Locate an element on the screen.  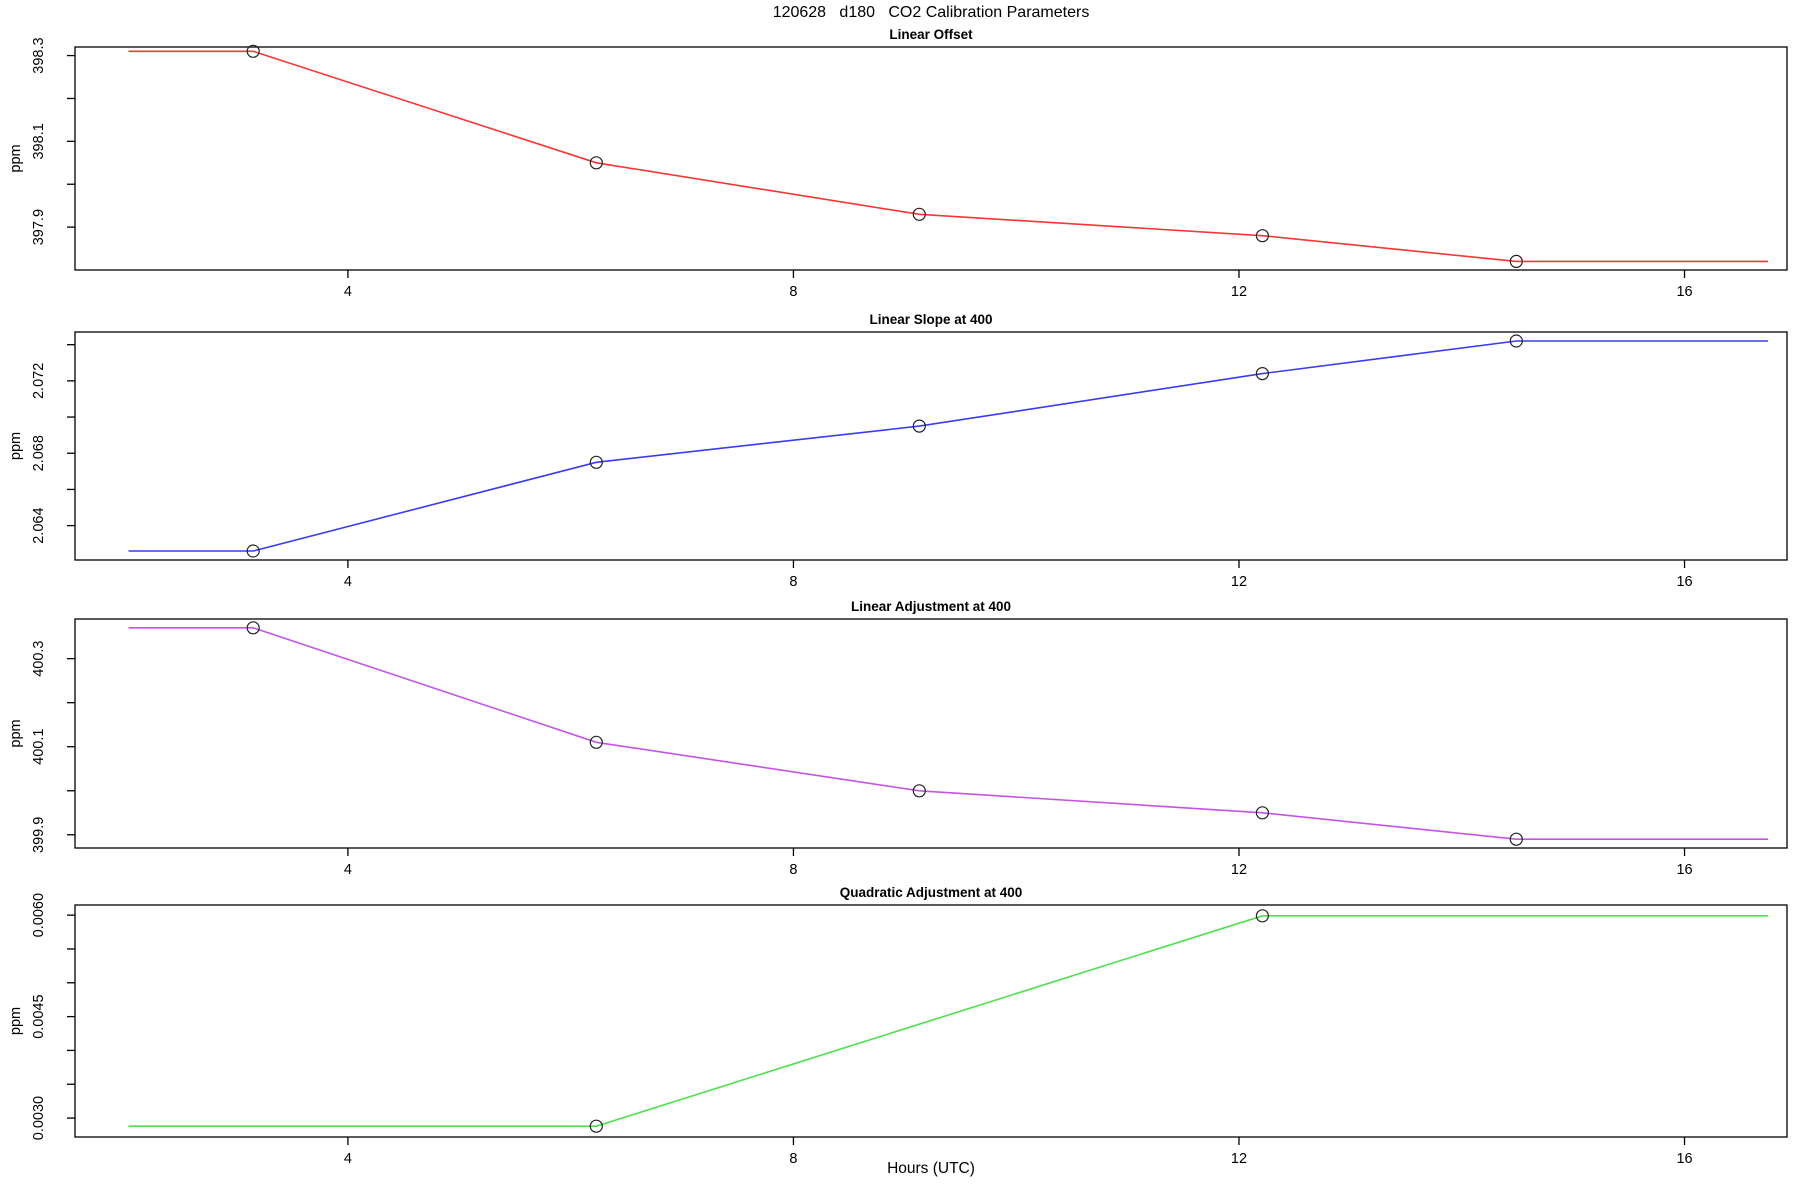
x-axis-label: Hours (UTC) is located at coordinates (931, 1168).